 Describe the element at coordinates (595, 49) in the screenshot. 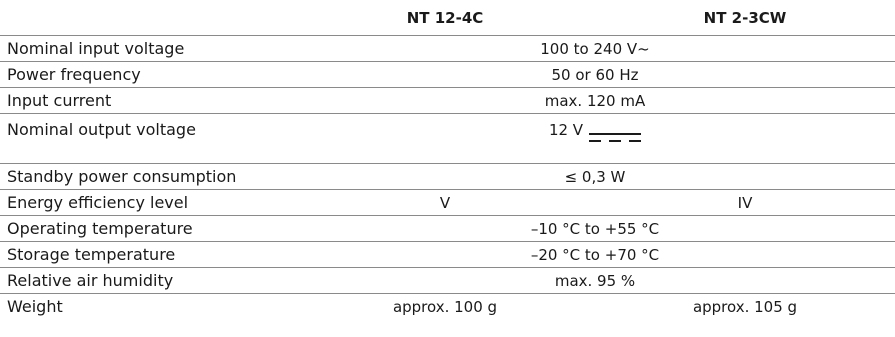

I see `row-value: 100 to 240 V~` at that location.